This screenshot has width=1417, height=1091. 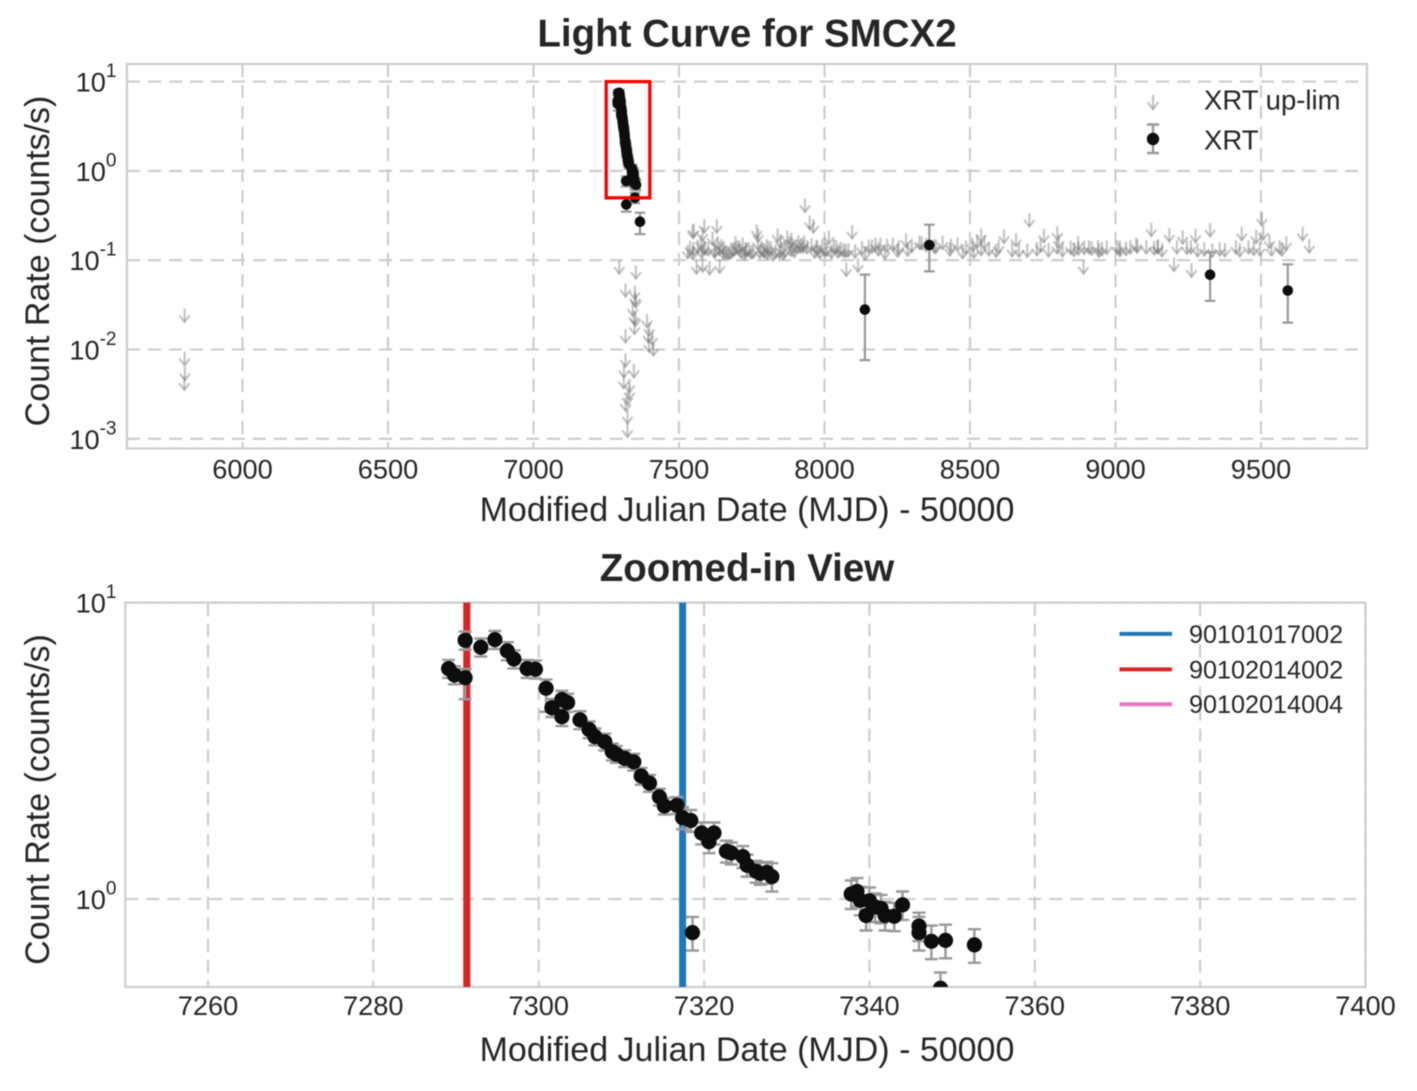 I want to click on svg-text: XRT up-lim, so click(x=1272, y=100).